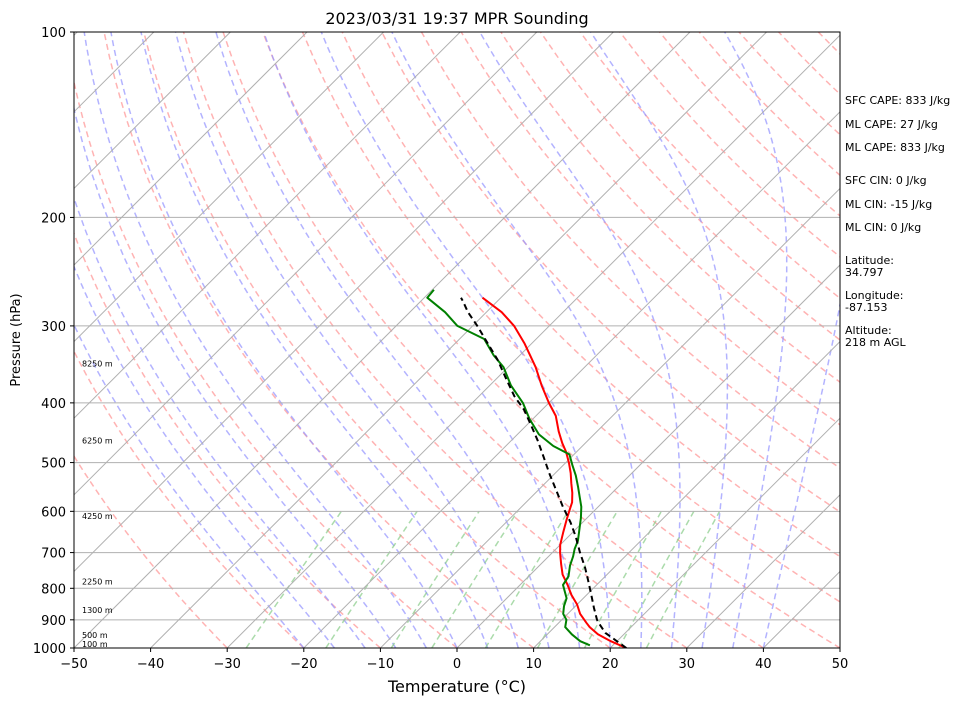 Image resolution: width=960 pixels, height=705 pixels. I want to click on y-axis-label: Pressure (hPa), so click(16, 339).